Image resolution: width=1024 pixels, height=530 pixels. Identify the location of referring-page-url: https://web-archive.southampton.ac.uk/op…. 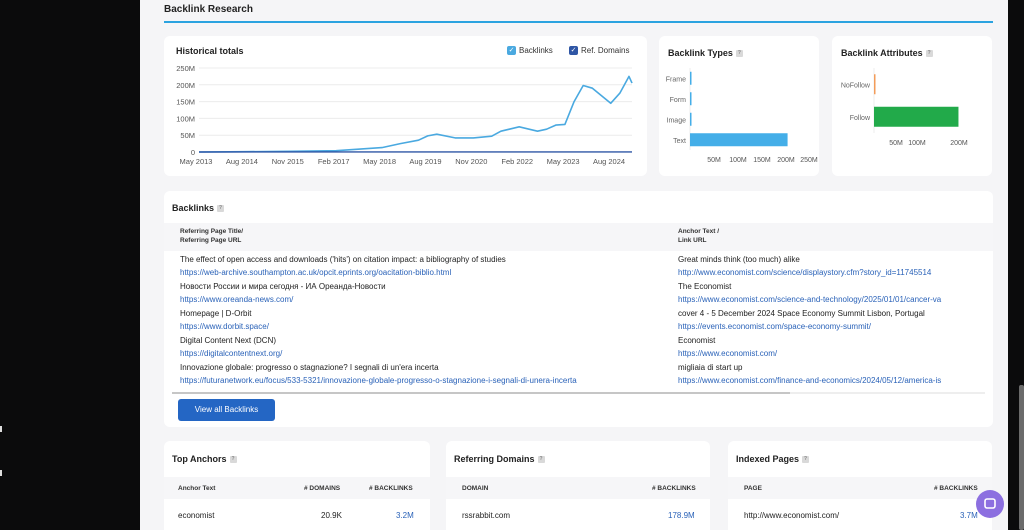
(316, 272).